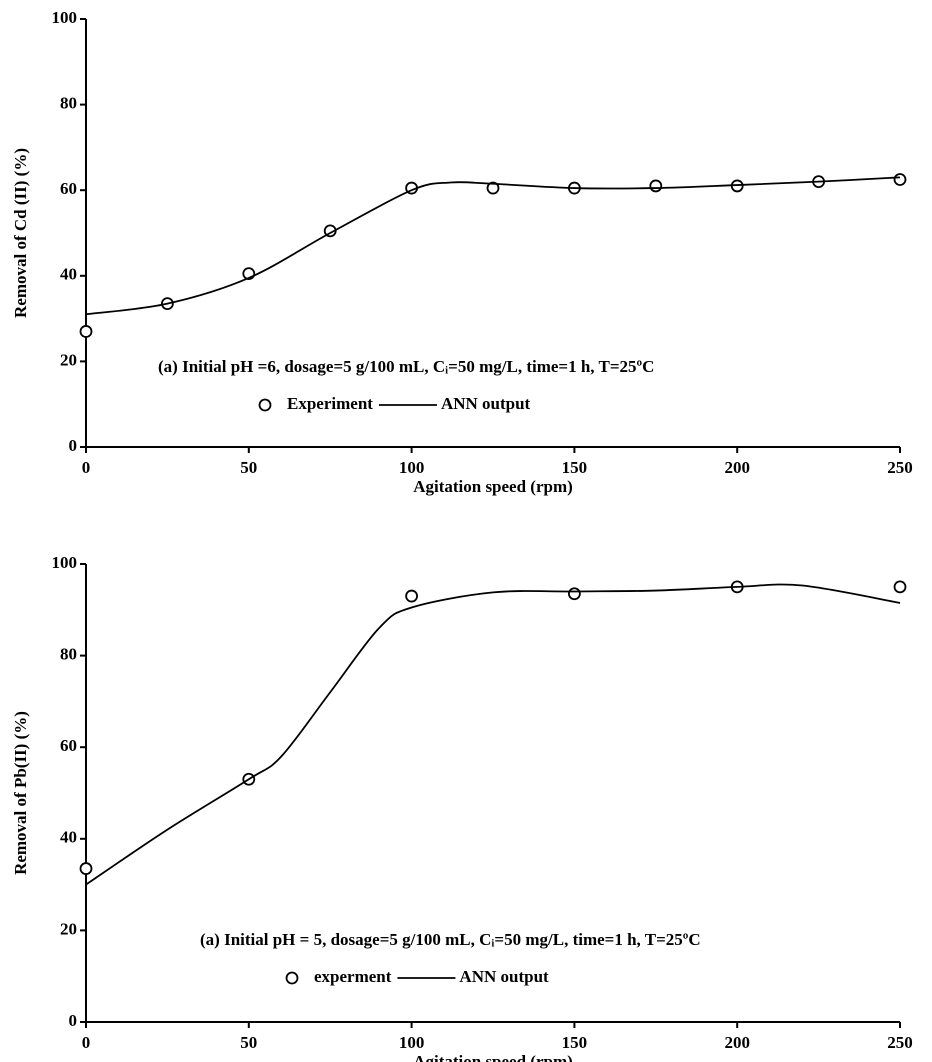  What do you see at coordinates (330, 403) in the screenshot?
I see `legend-label: Experiment` at bounding box center [330, 403].